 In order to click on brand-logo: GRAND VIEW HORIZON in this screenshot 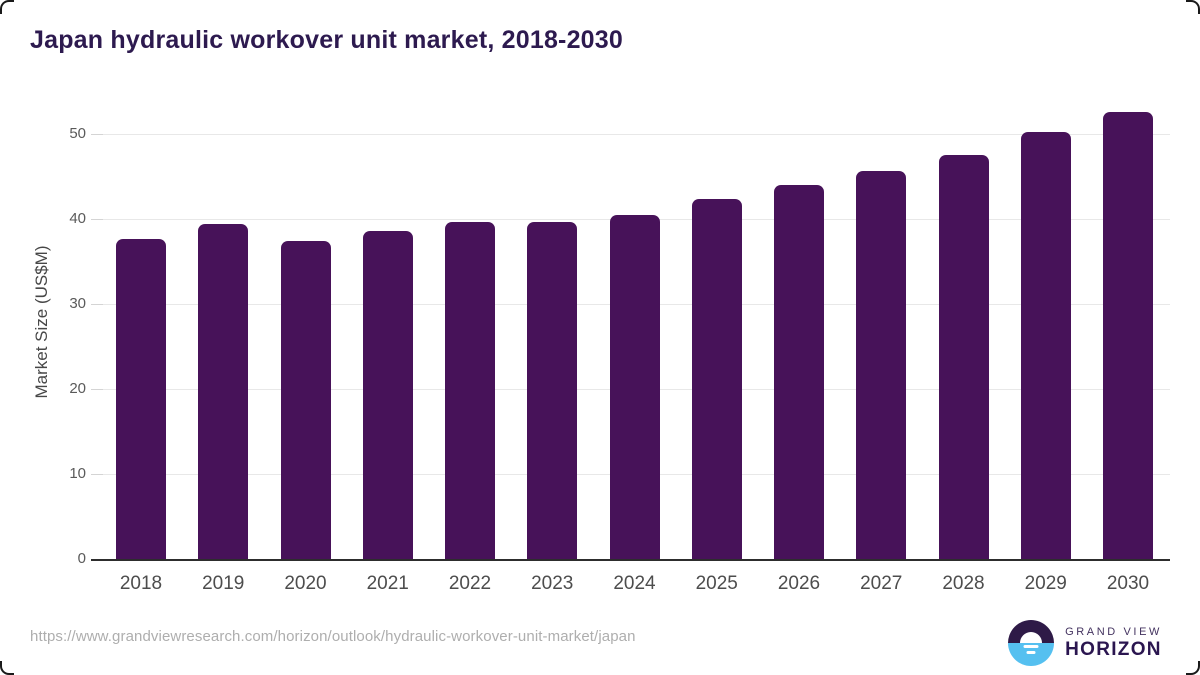, I will do `click(1085, 643)`.